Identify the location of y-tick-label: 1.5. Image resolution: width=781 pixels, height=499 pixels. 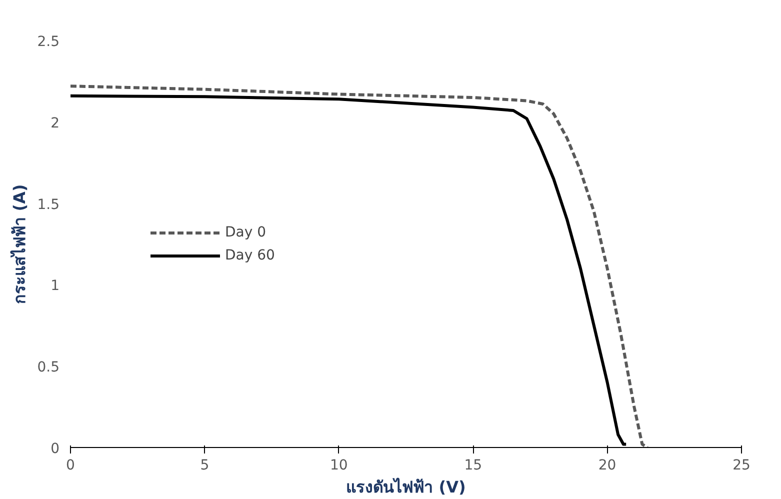
(48, 204).